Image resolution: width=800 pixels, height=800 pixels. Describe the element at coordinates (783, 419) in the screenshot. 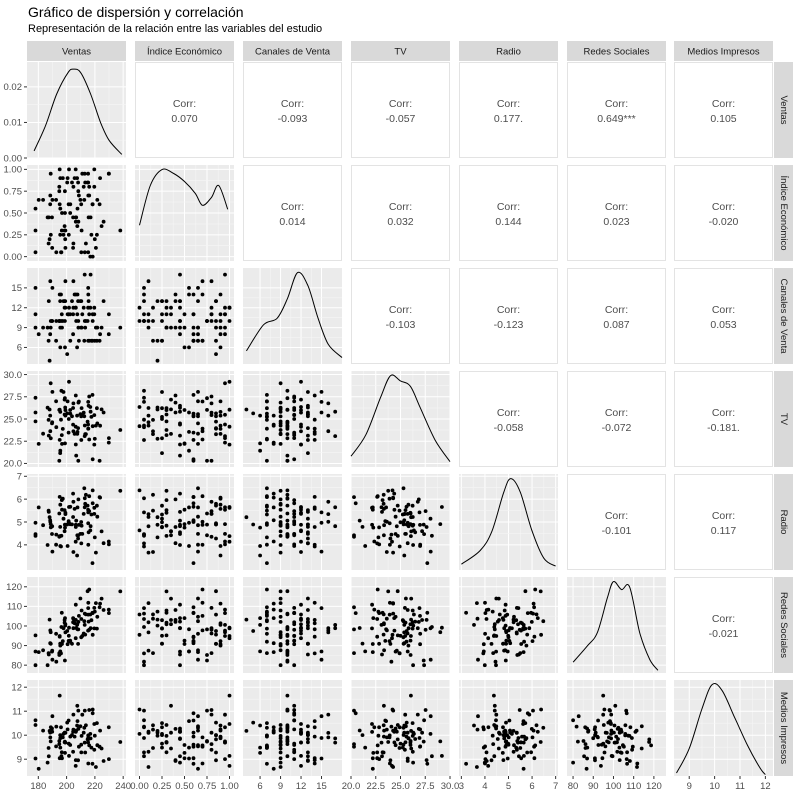

I see `strip-right-label-3: TV` at that location.